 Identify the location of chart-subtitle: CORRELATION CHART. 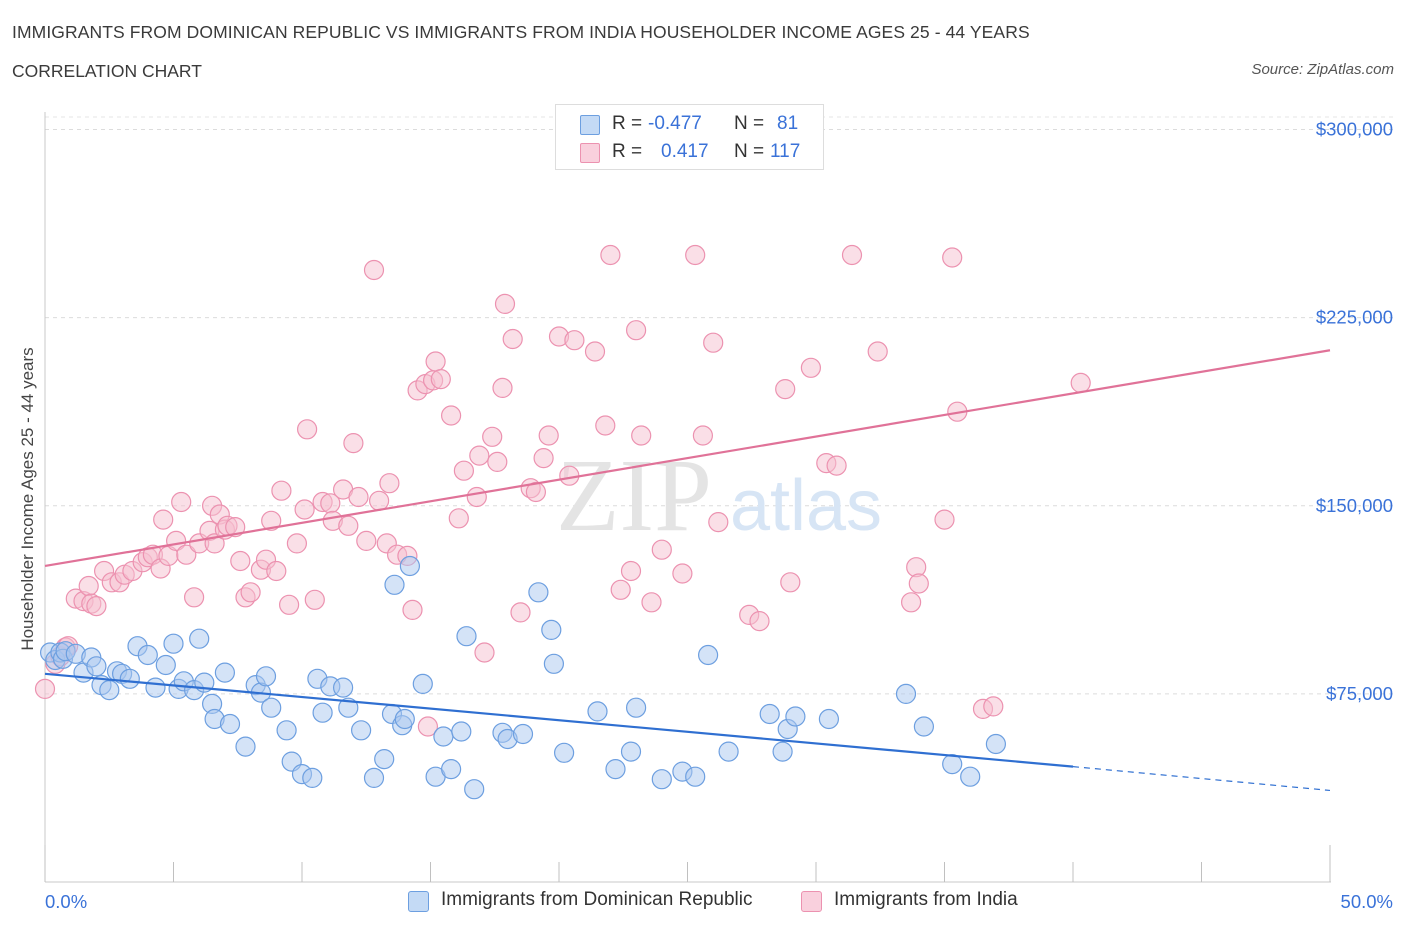
(107, 71).